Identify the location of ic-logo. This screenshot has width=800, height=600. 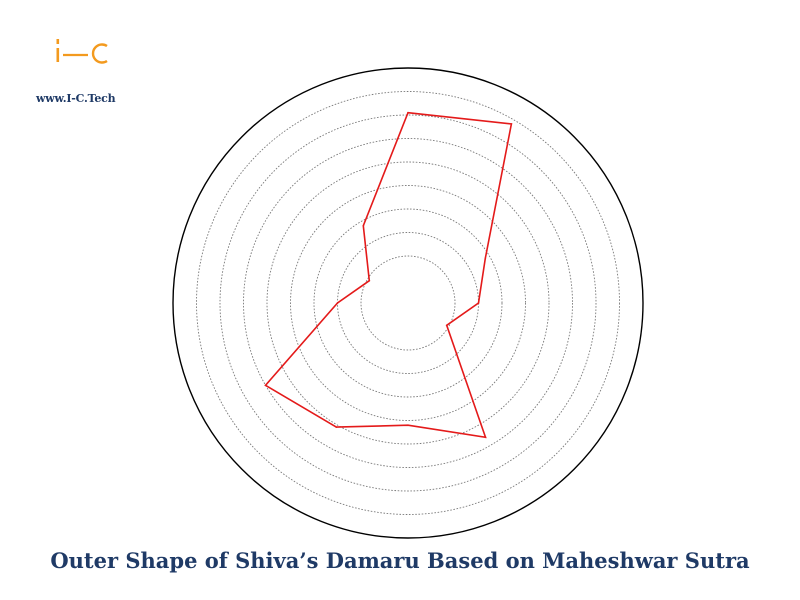
(95, 53).